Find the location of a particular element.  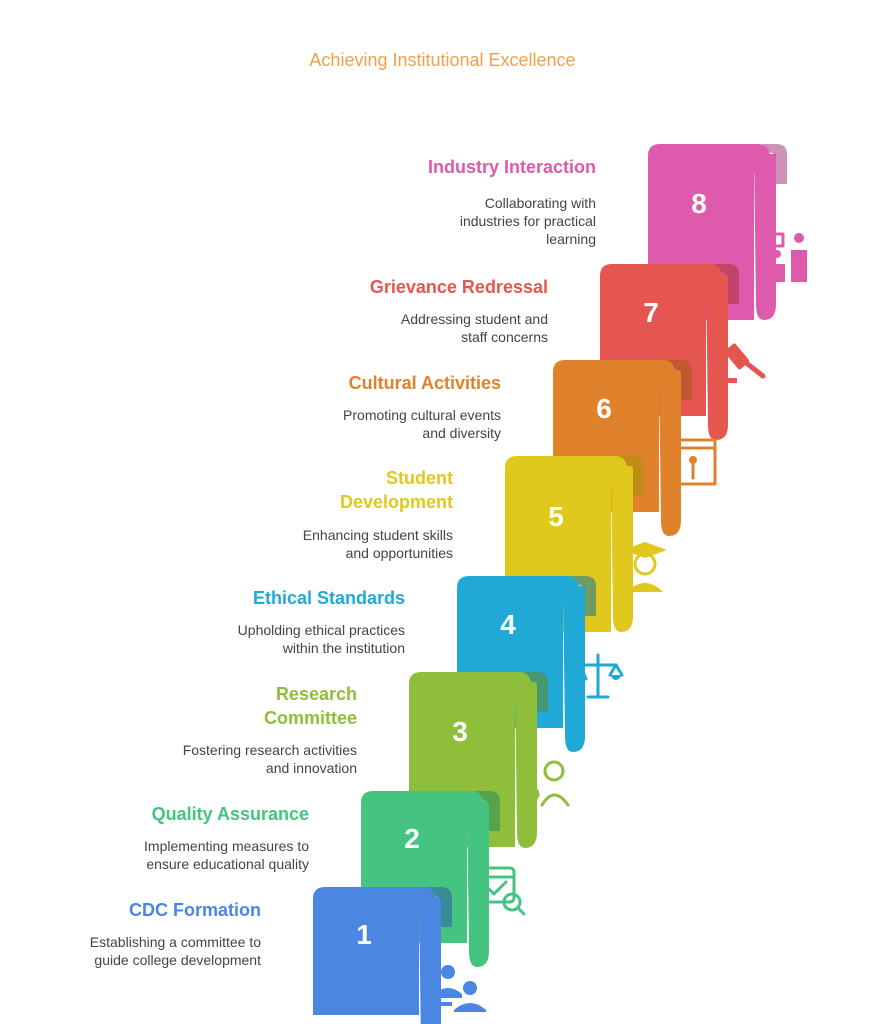

step-number: 1 is located at coordinates (364, 934).